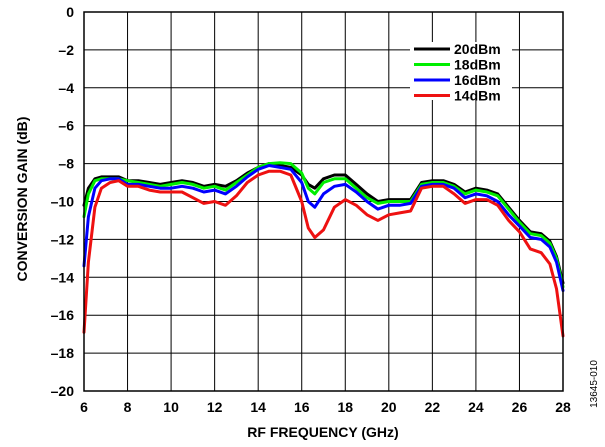  What do you see at coordinates (520, 407) in the screenshot?
I see `x-tick-label-26: 26` at bounding box center [520, 407].